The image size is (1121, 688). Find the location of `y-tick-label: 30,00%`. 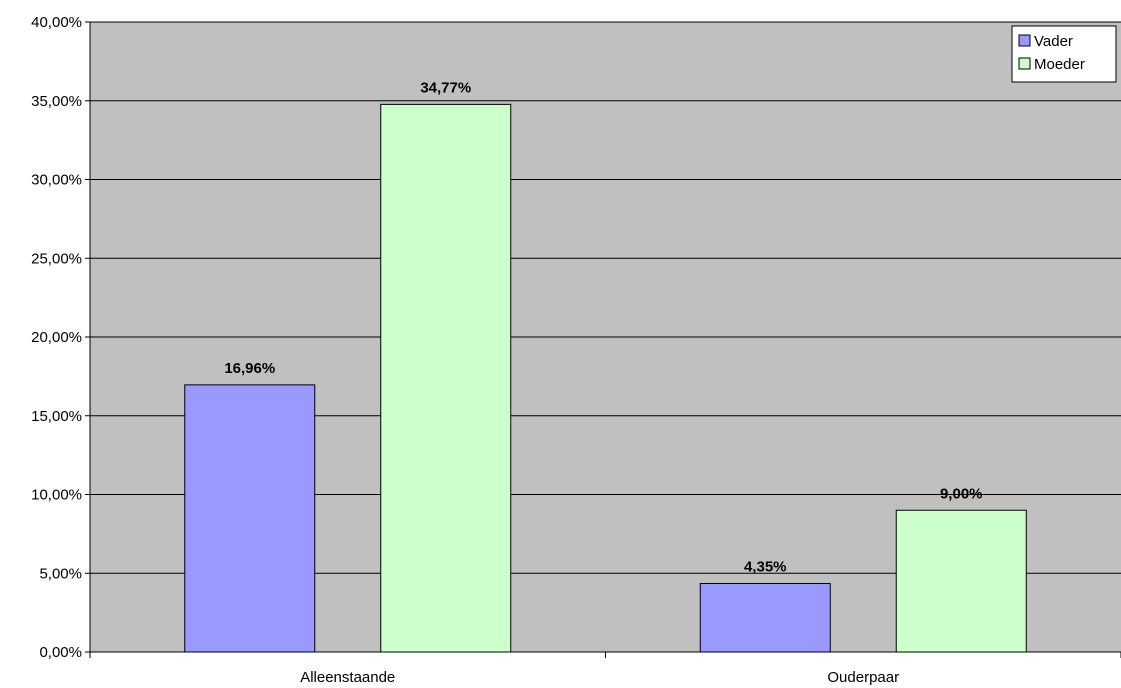

y-tick-label: 30,00% is located at coordinates (56, 180).